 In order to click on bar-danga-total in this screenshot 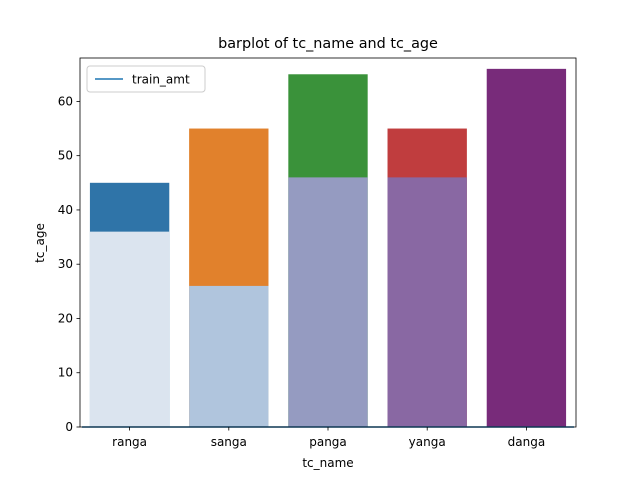, I will do `click(526, 248)`.